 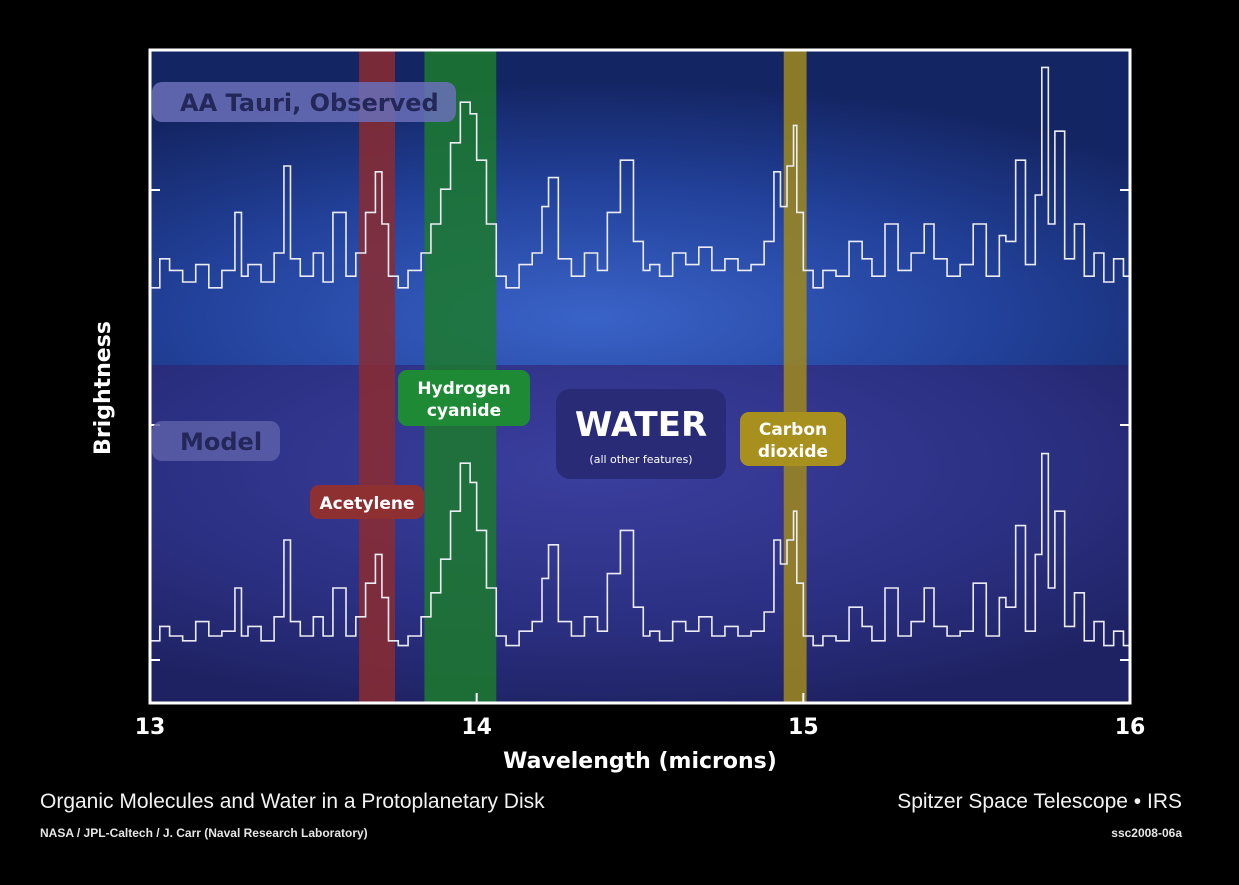 I want to click on acetylene-label-box: Acetylene, so click(x=367, y=502).